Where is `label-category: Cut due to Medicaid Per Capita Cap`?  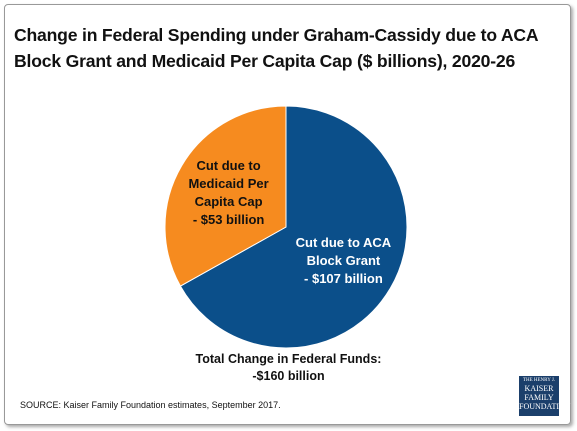
label-category: Cut due to Medicaid Per Capita Cap is located at coordinates (228, 184).